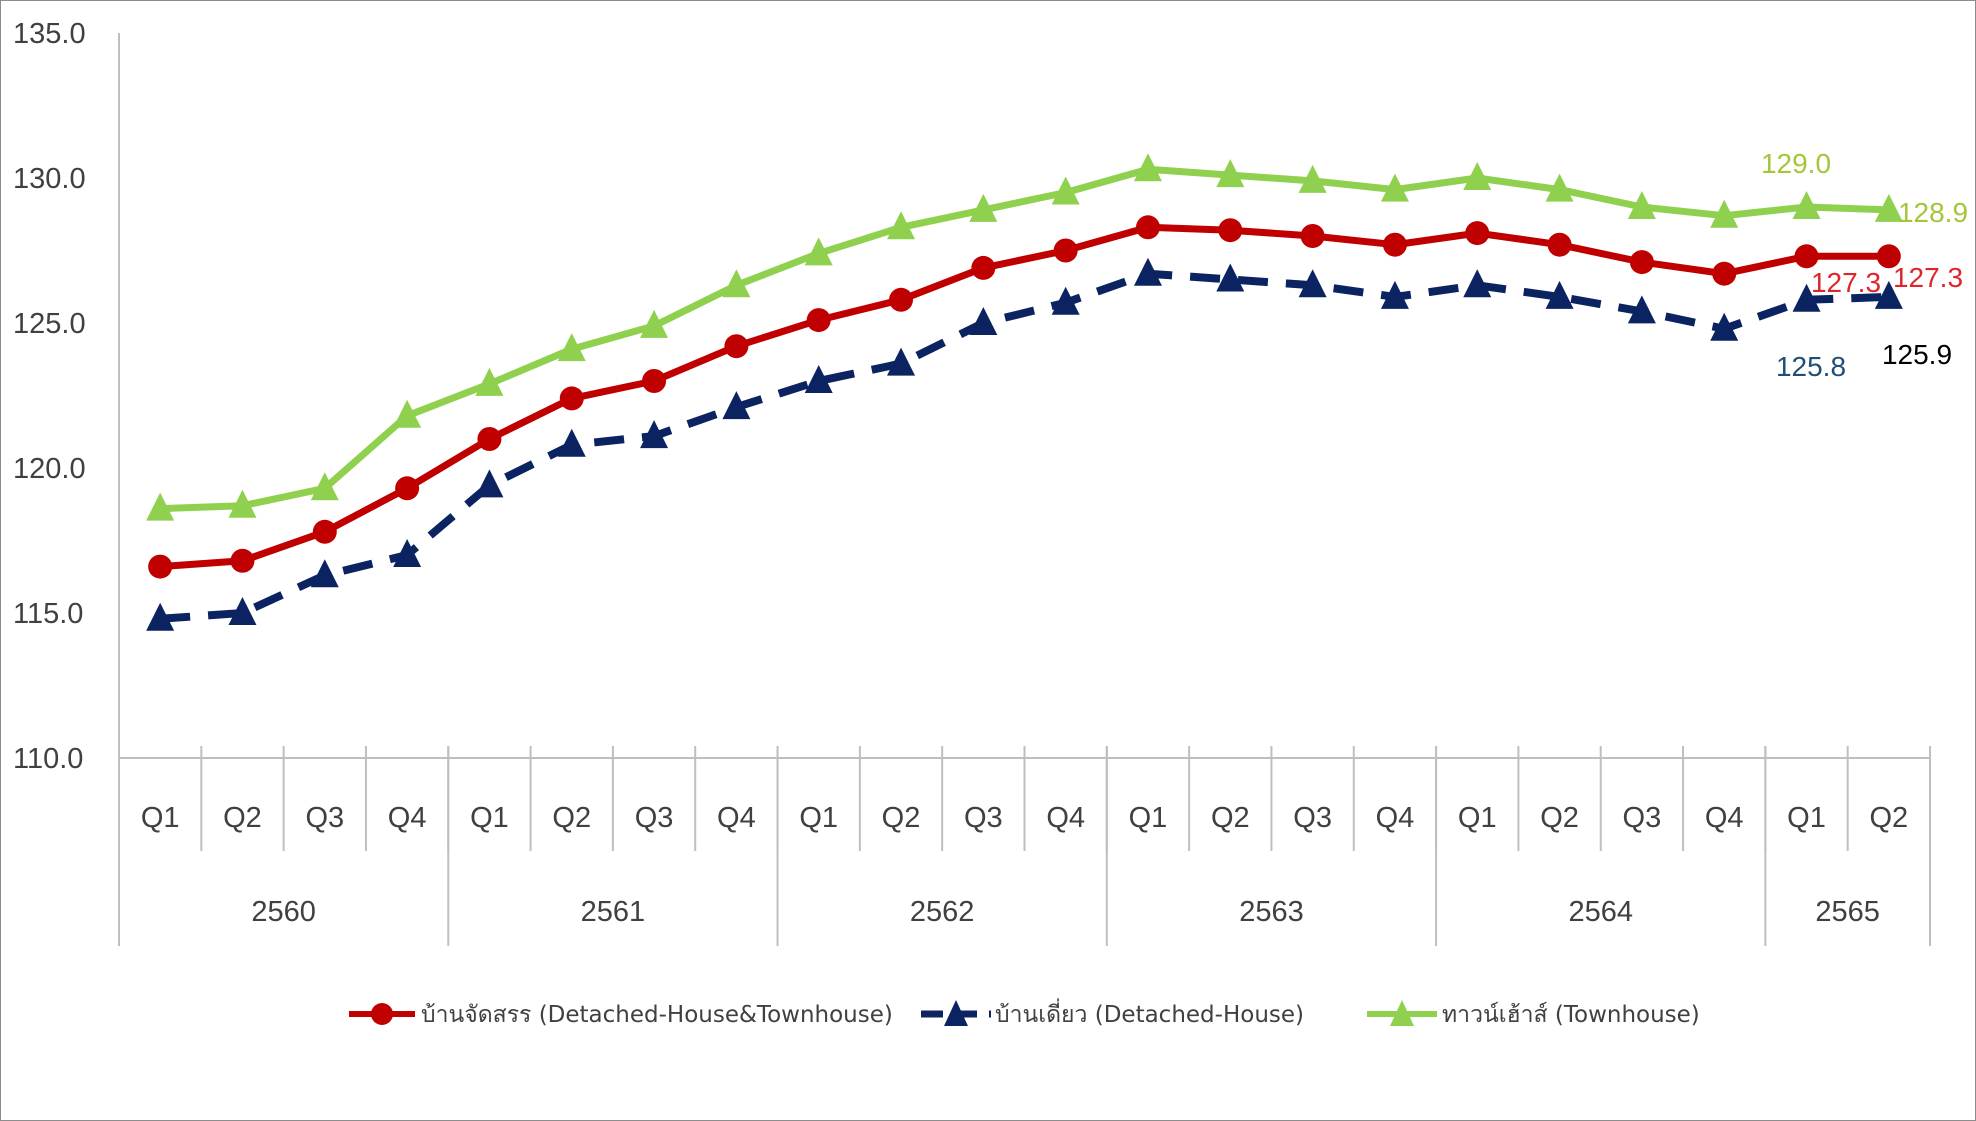 The height and width of the screenshot is (1121, 1976). I want to click on y-tick-label: 110.0, so click(48, 759).